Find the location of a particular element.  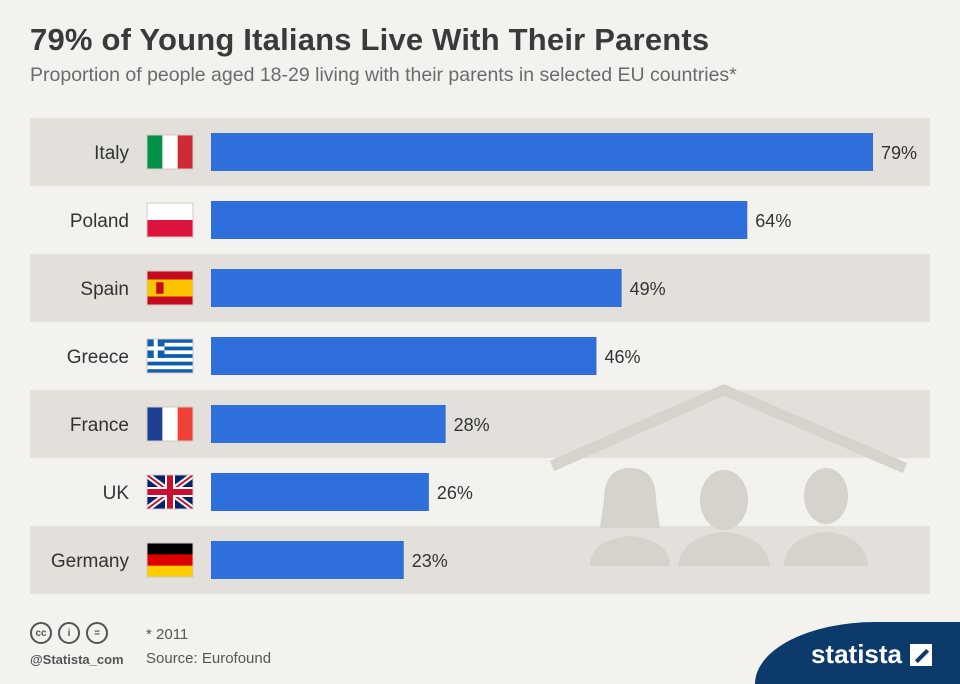

italy-flag-icon is located at coordinates (170, 152).